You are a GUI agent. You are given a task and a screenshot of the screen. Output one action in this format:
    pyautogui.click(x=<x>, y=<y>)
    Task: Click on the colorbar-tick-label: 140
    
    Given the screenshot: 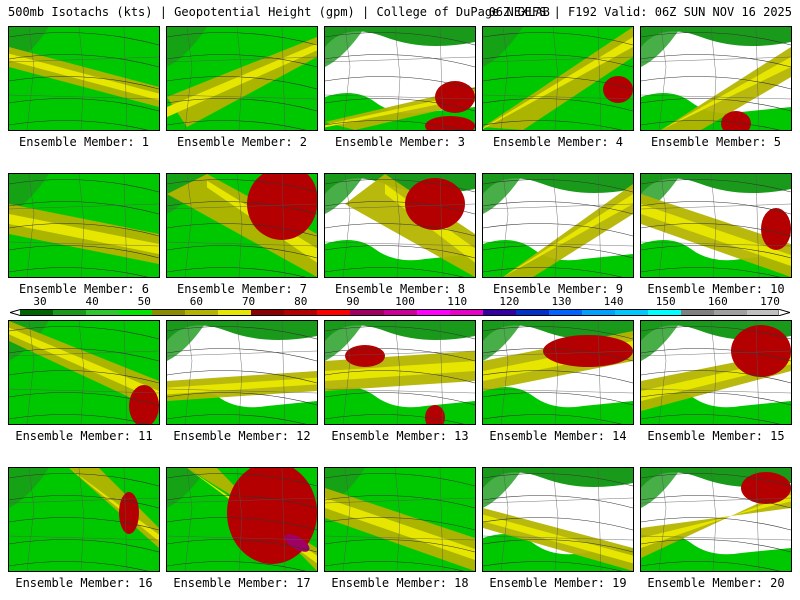 What is the action you would take?
    pyautogui.click(x=613, y=301)
    